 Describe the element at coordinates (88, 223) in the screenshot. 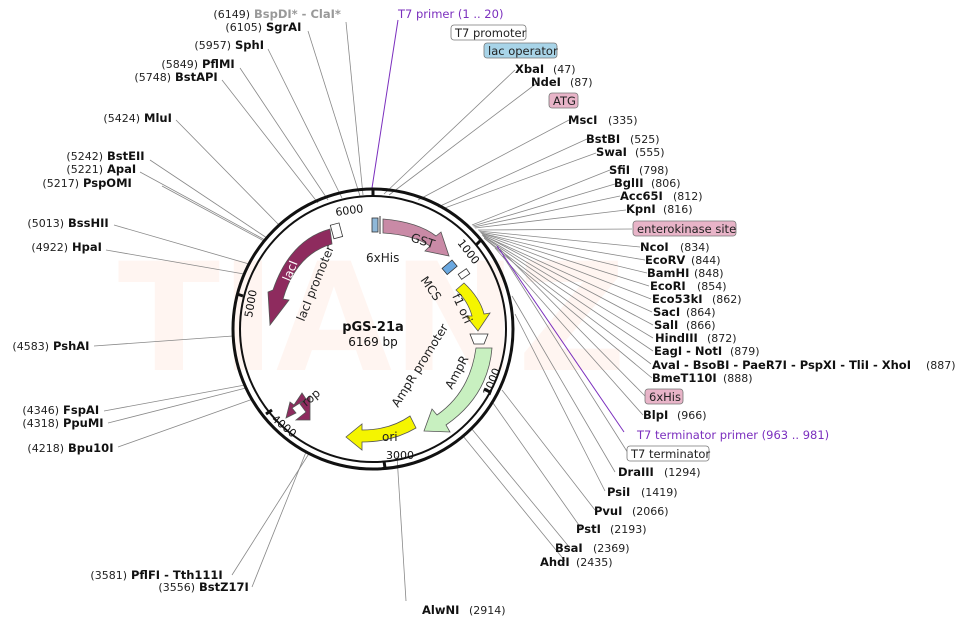

I see `enzyme-name: BssHII` at that location.